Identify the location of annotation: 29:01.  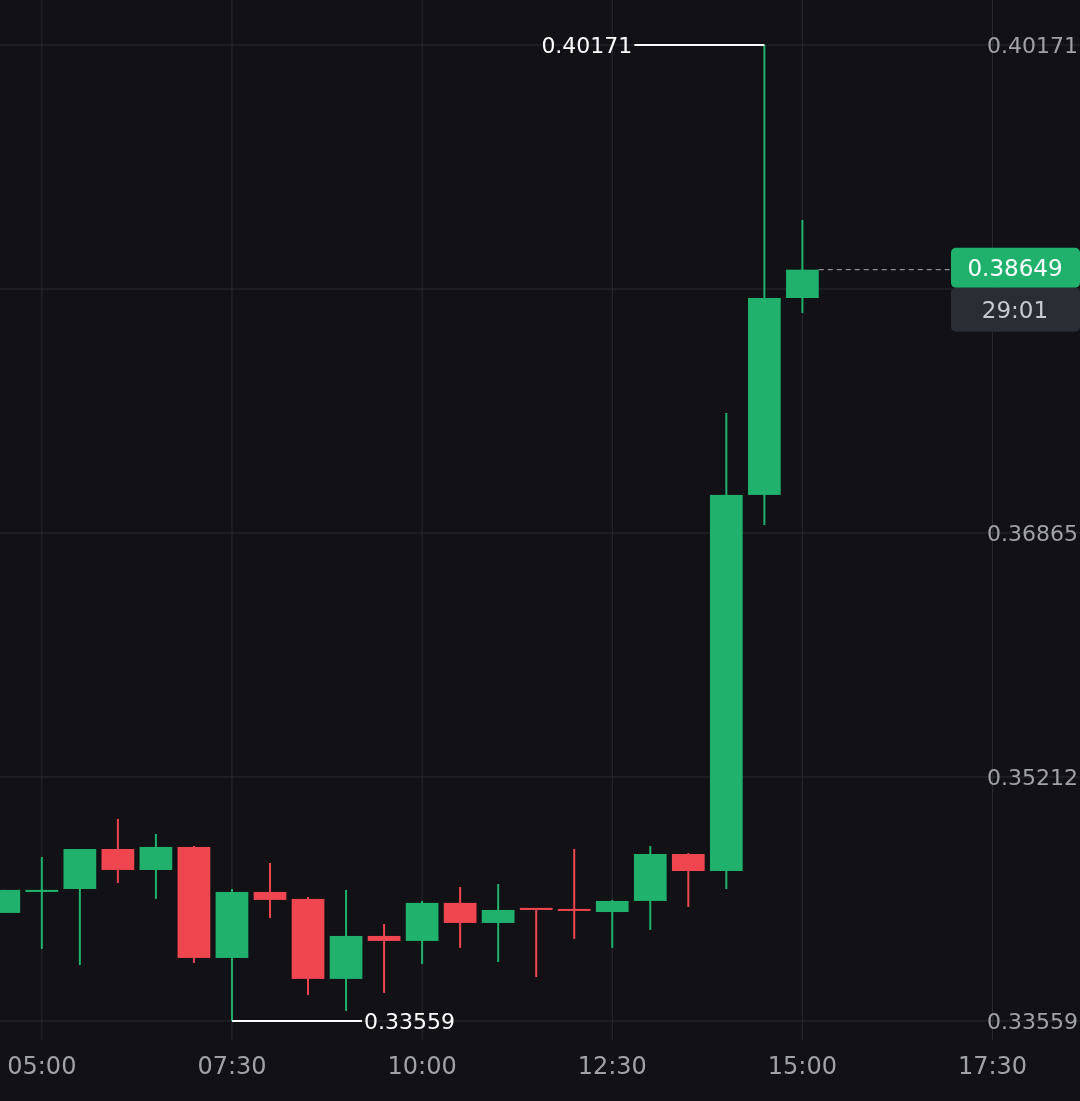
(1015, 309).